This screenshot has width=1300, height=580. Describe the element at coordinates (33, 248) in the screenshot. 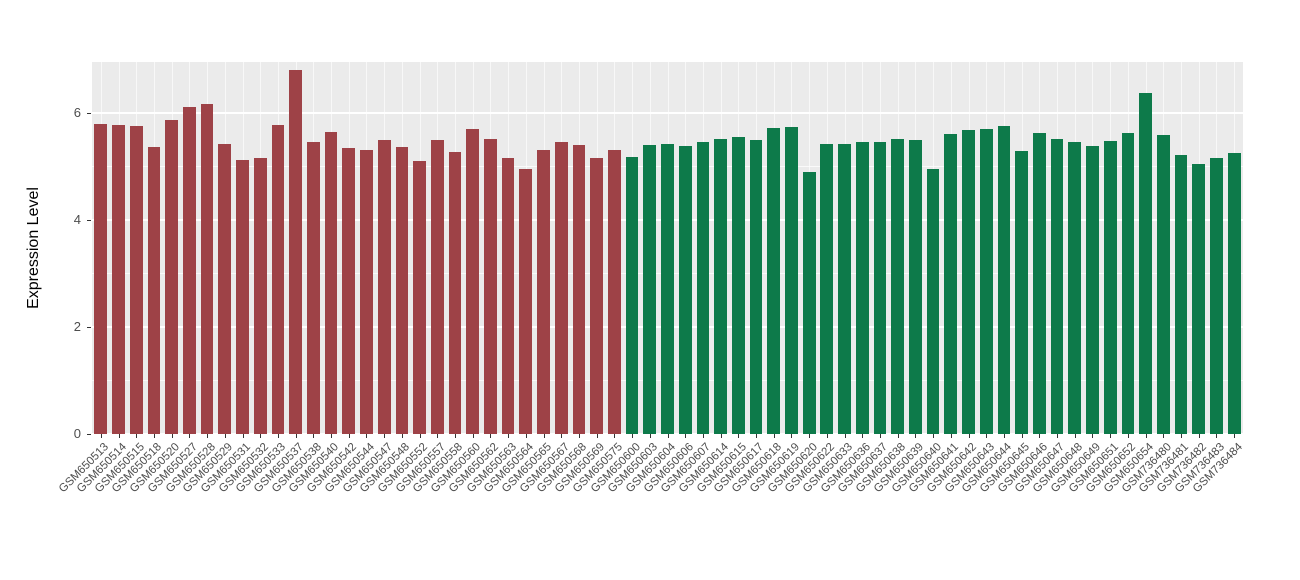

I see `y-axis-title: Expression Level` at that location.